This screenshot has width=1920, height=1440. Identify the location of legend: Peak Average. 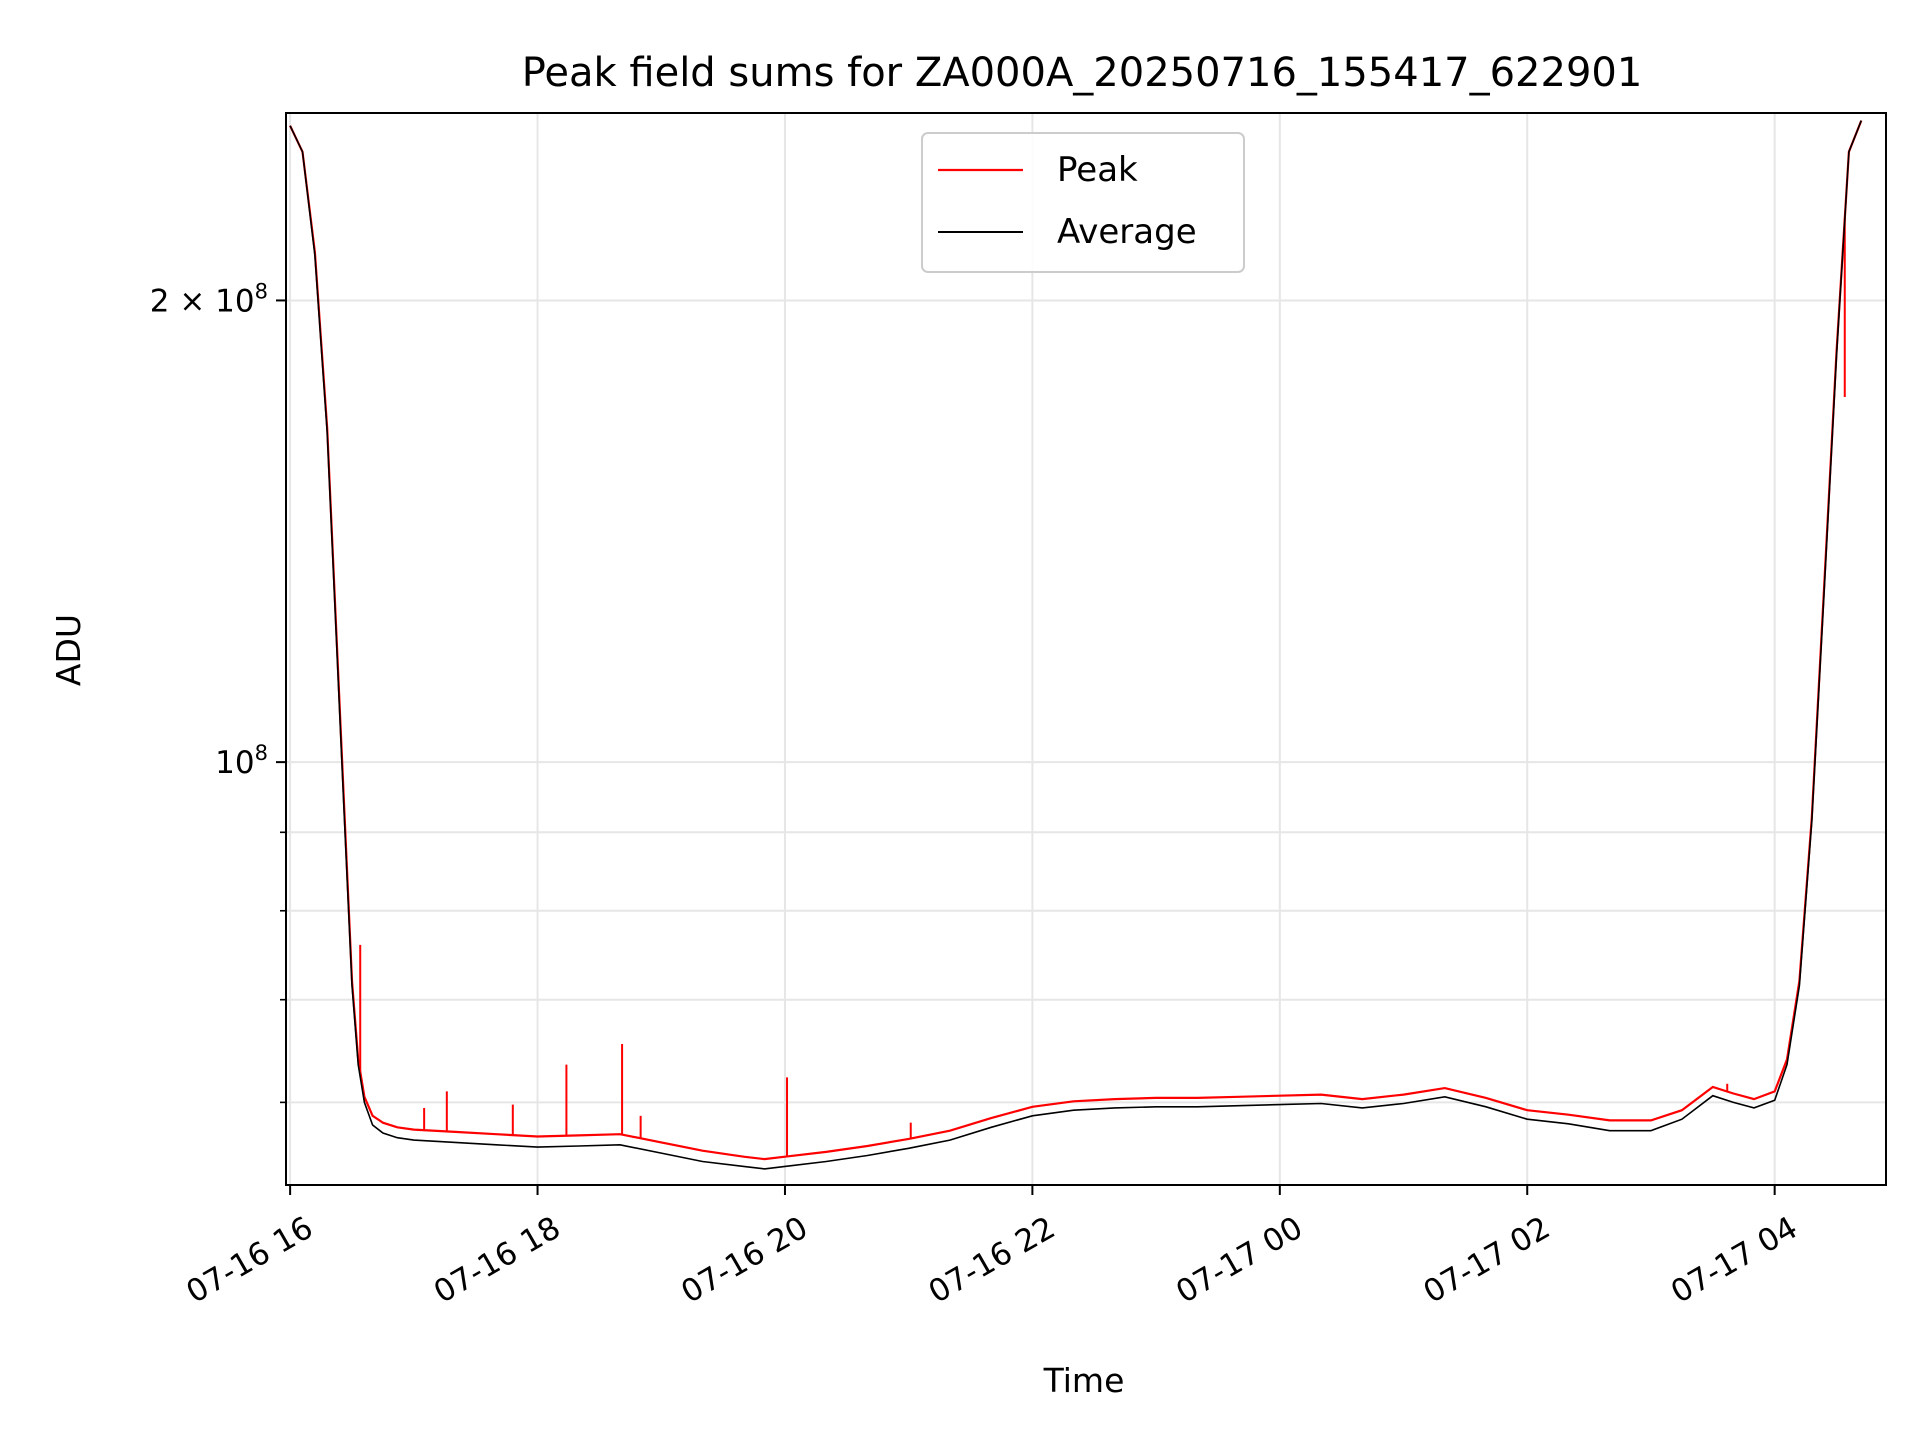
(1083, 202).